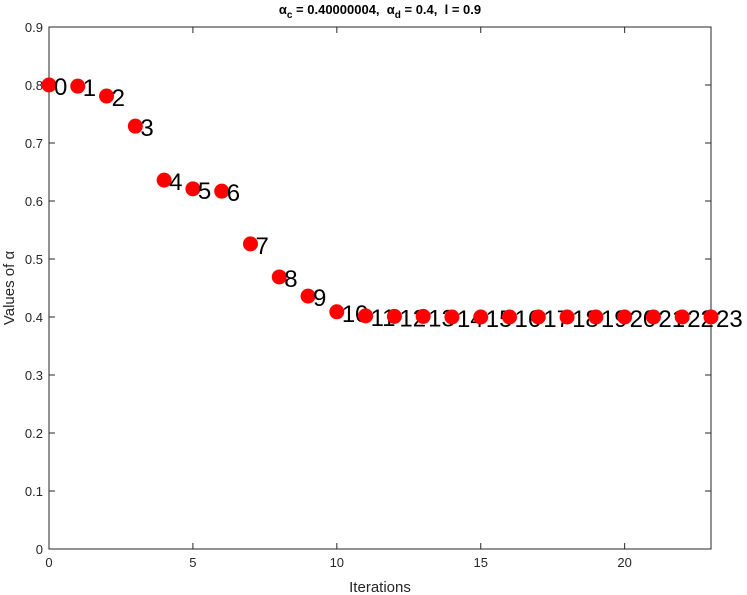 The image size is (747, 595). Describe the element at coordinates (204, 191) in the screenshot. I see `point-label: 5` at that location.